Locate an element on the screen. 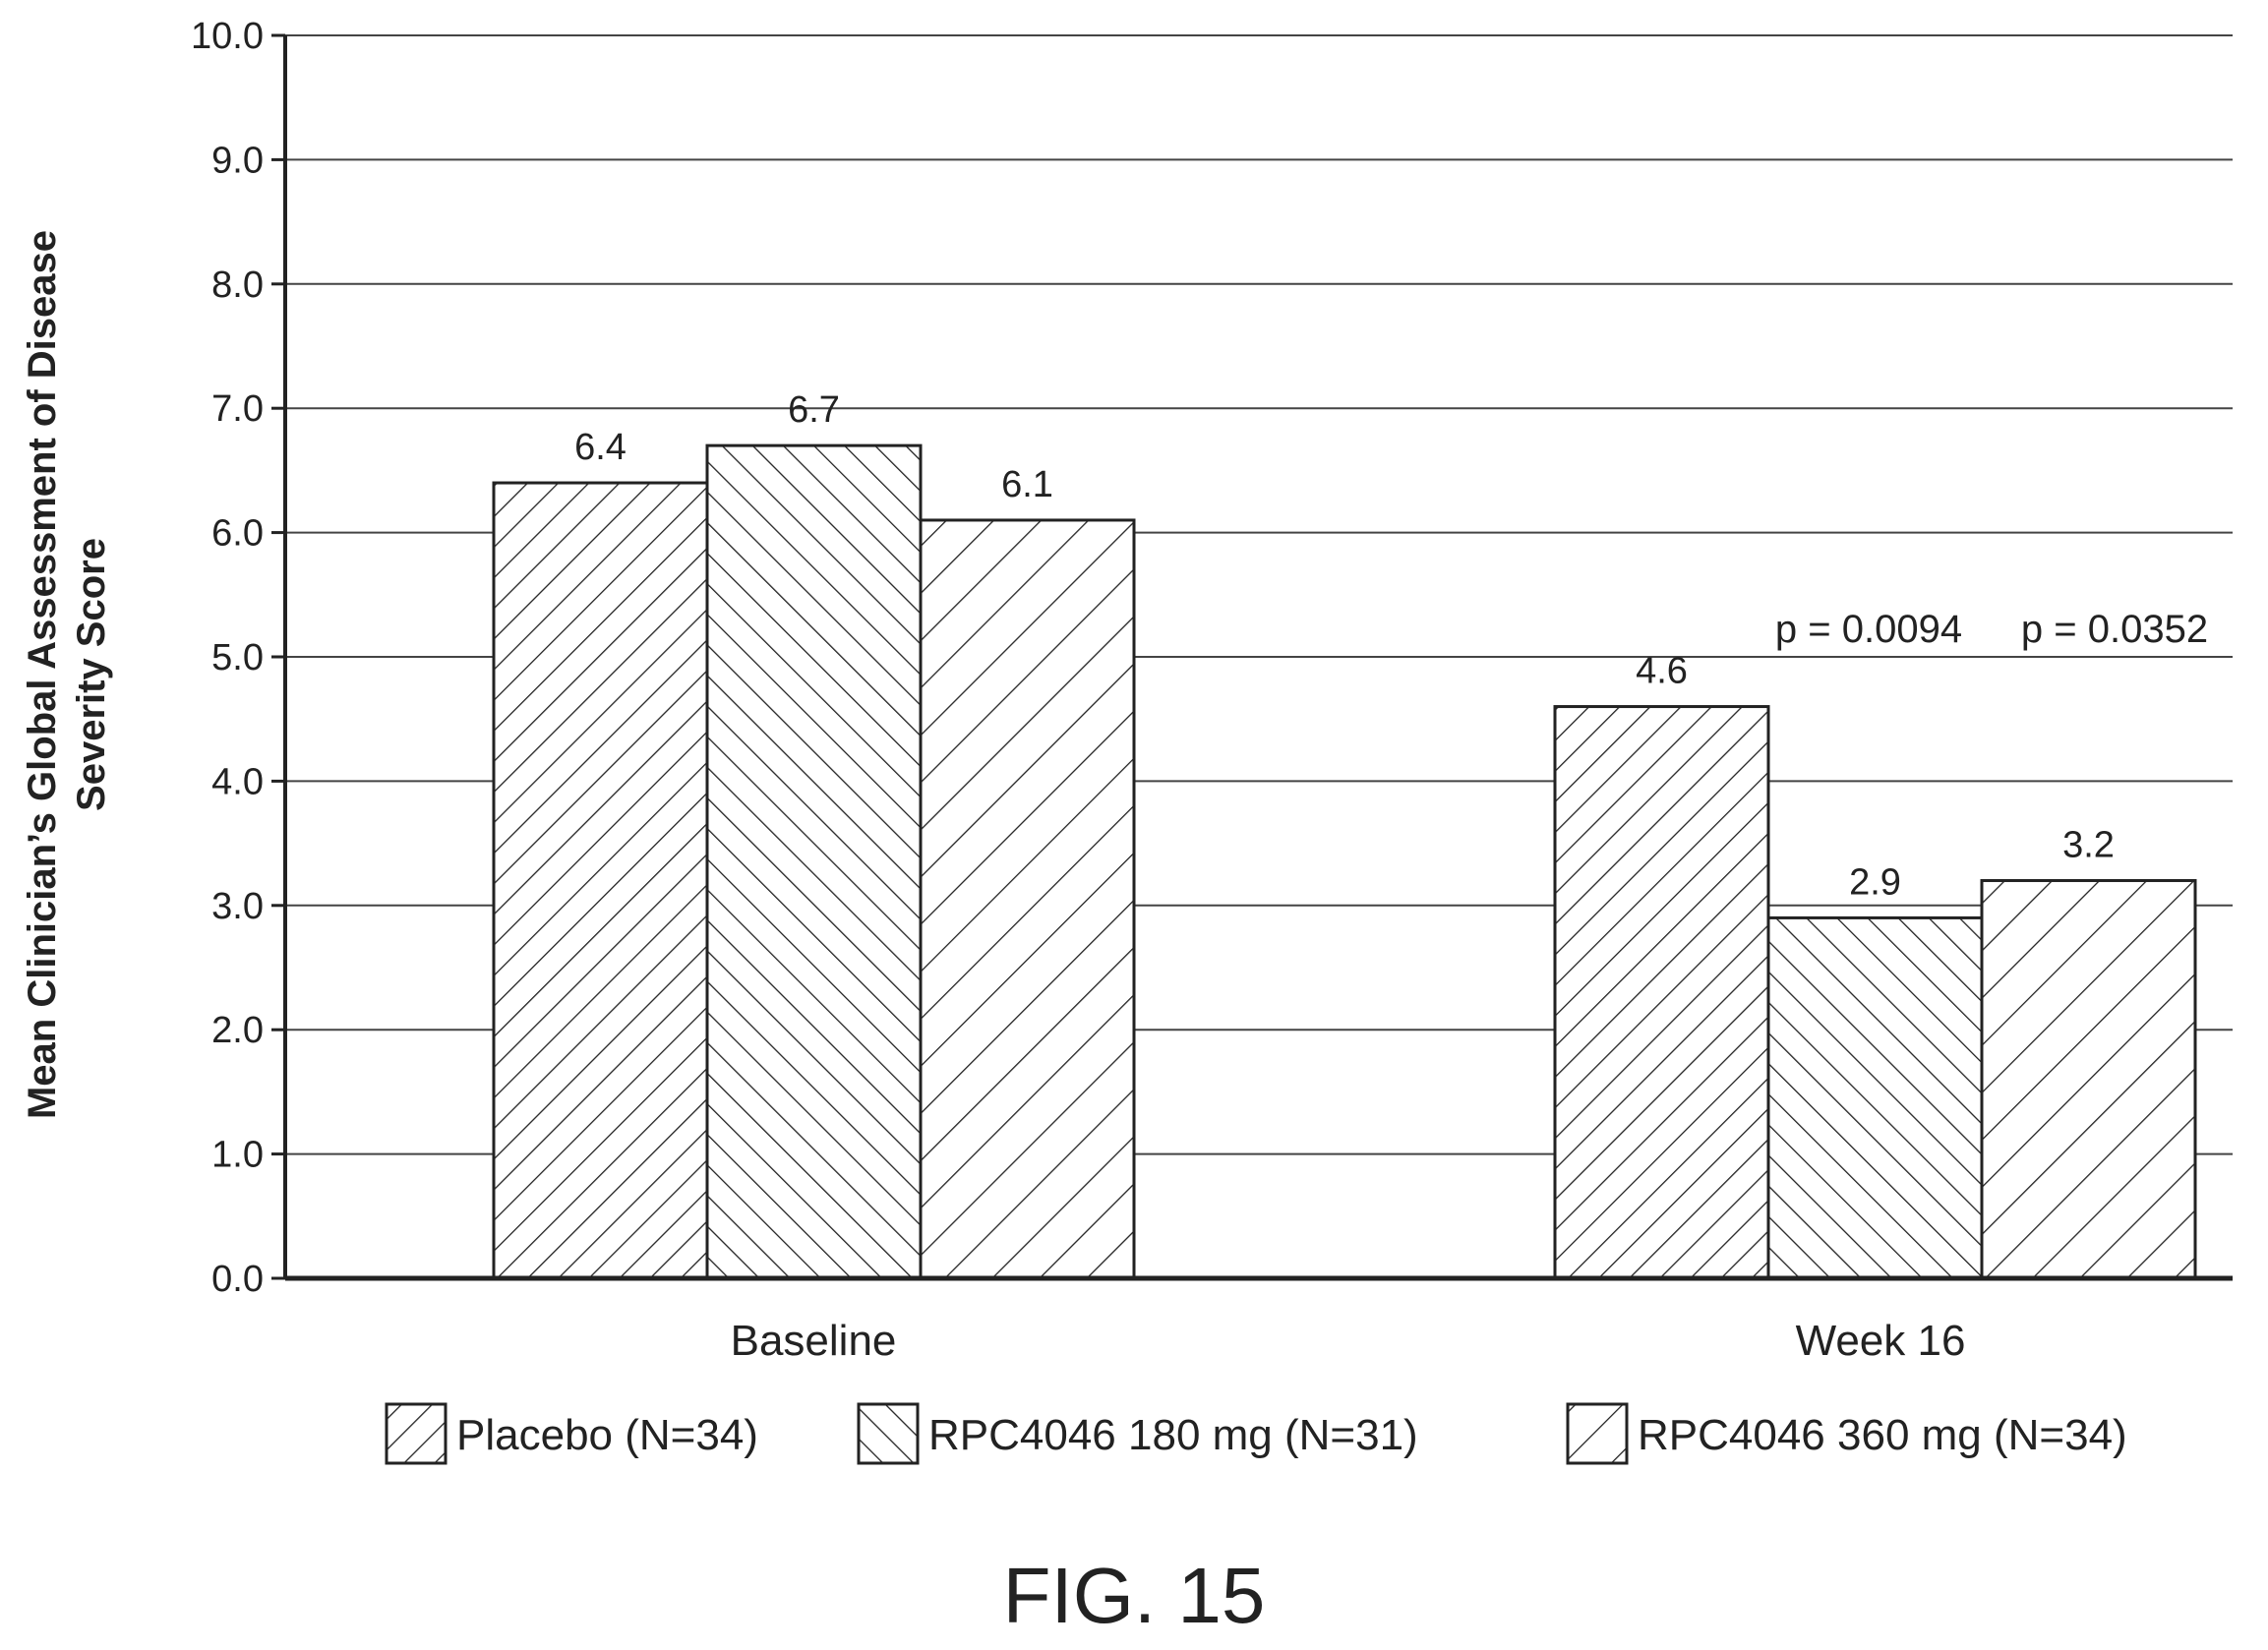 Image resolution: width=2268 pixels, height=1650 pixels. y-axis-ticks: 0.0 1.0 2.0 3.0 4.0 5.0 6.0 7.0 8.0 9.0 10.0 is located at coordinates (238, 658).